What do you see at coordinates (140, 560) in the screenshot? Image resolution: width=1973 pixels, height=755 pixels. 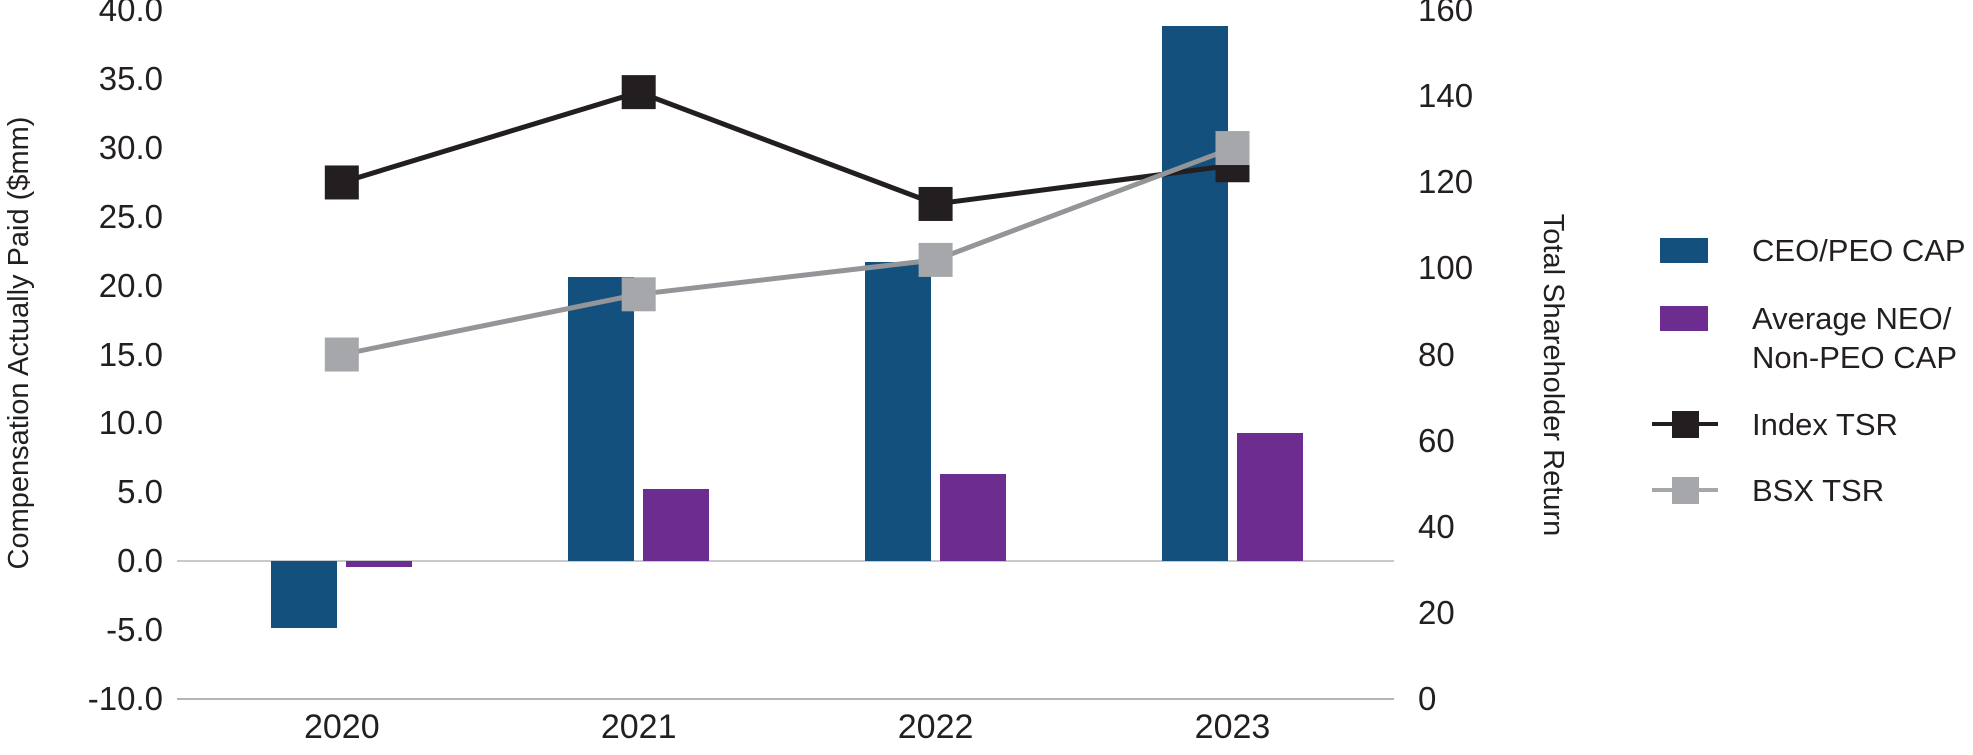 I see `left-axis-tick-label: 0.0` at bounding box center [140, 560].